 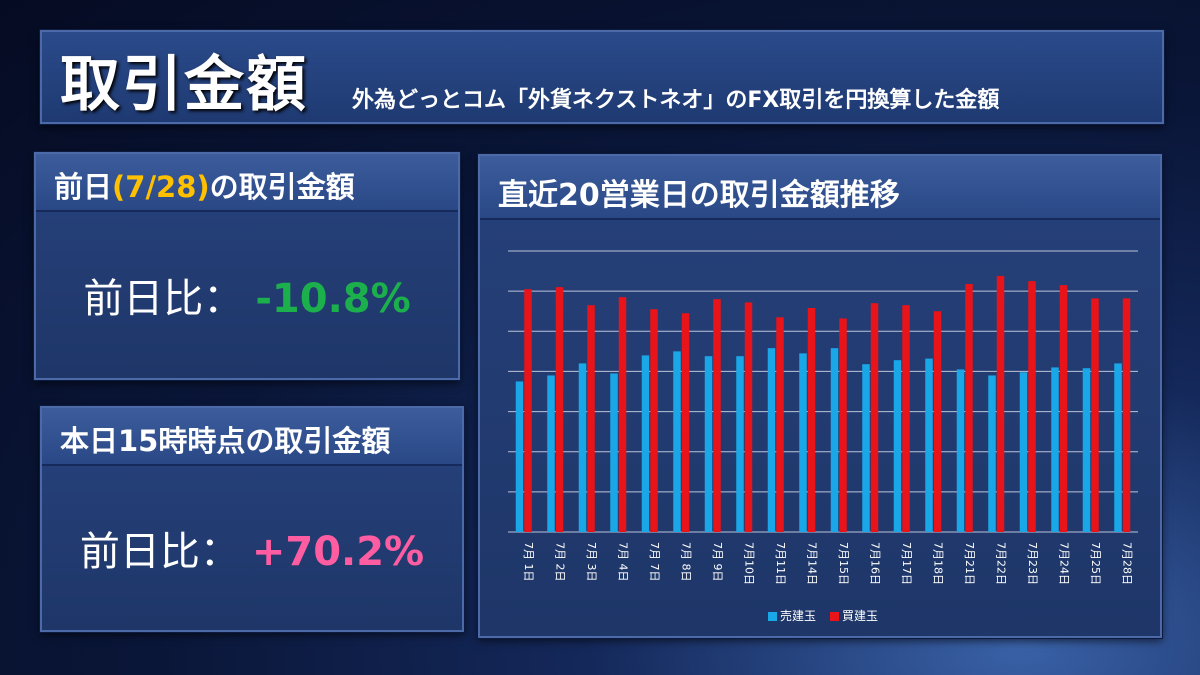 I want to click on page-title: 取引金額, so click(x=184, y=85).